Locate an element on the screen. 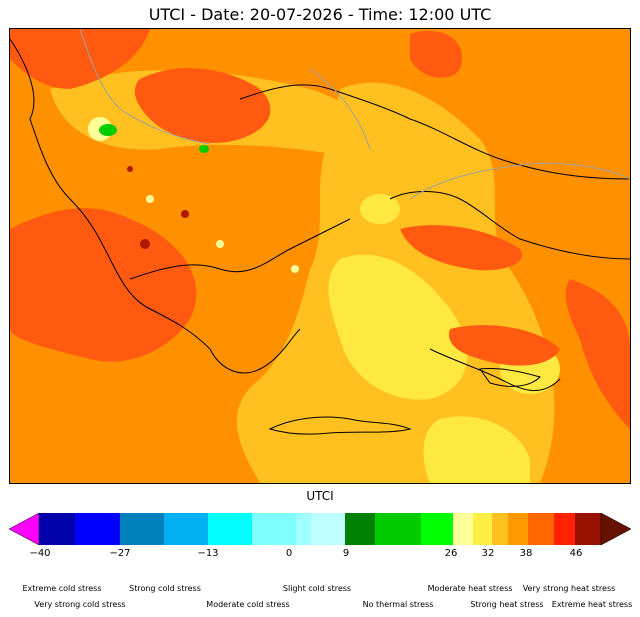 Image resolution: width=640 pixels, height=617 pixels. colorbar-tick-label: 26 is located at coordinates (451, 553).